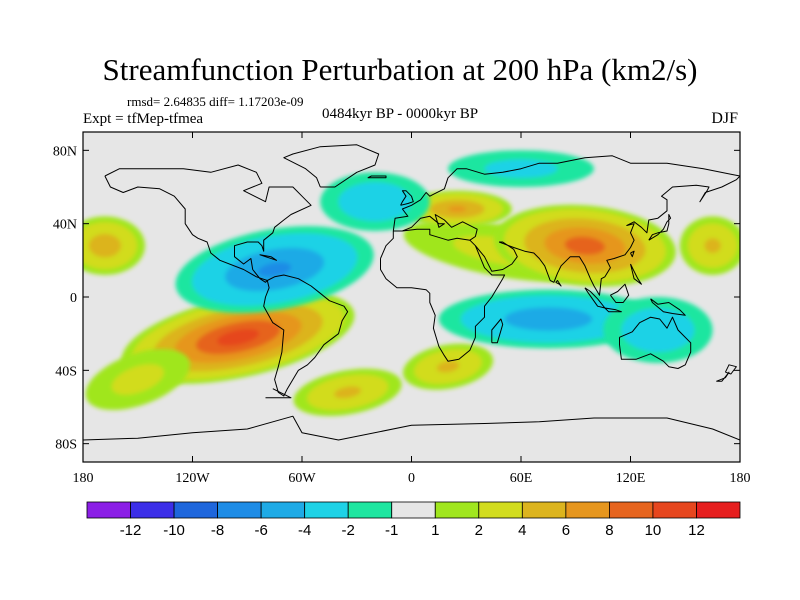  I want to click on anomaly-indian-ocean-low, so click(548, 319).